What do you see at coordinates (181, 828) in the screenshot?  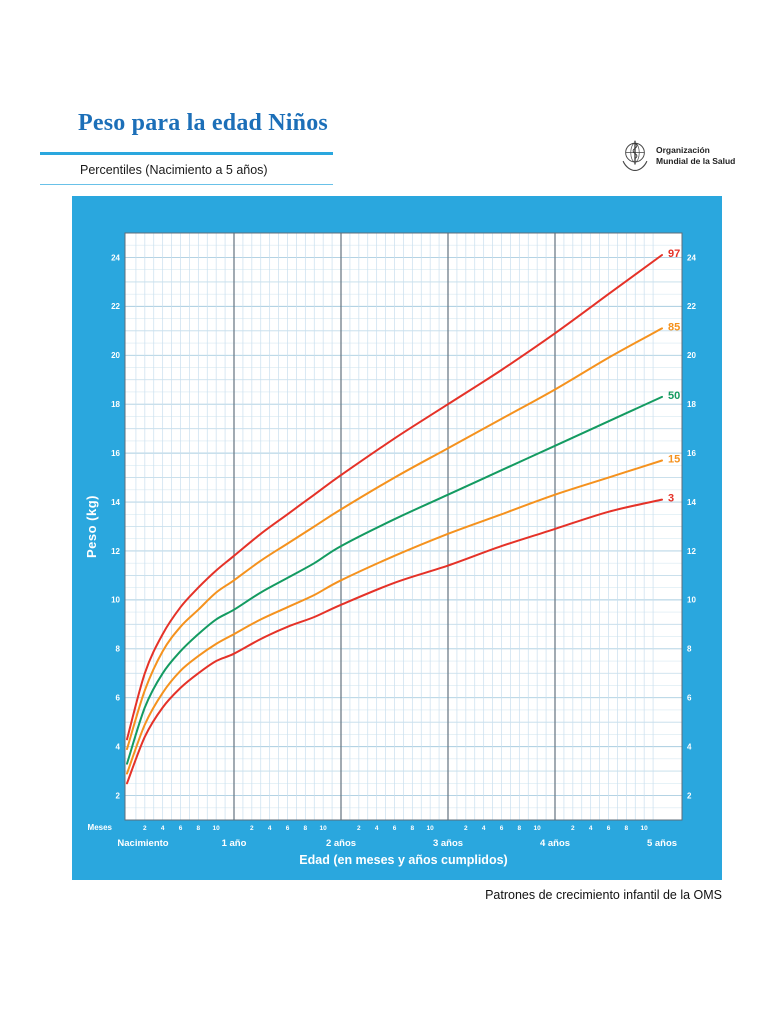 I see `x-month-tick-6: 6` at bounding box center [181, 828].